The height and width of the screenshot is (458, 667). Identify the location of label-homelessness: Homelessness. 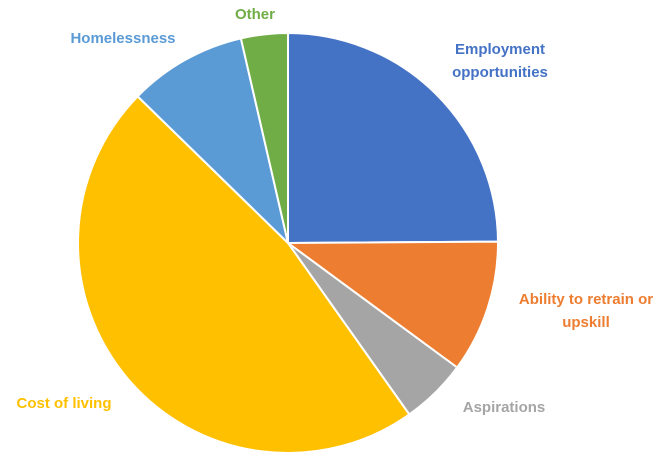
(122, 38).